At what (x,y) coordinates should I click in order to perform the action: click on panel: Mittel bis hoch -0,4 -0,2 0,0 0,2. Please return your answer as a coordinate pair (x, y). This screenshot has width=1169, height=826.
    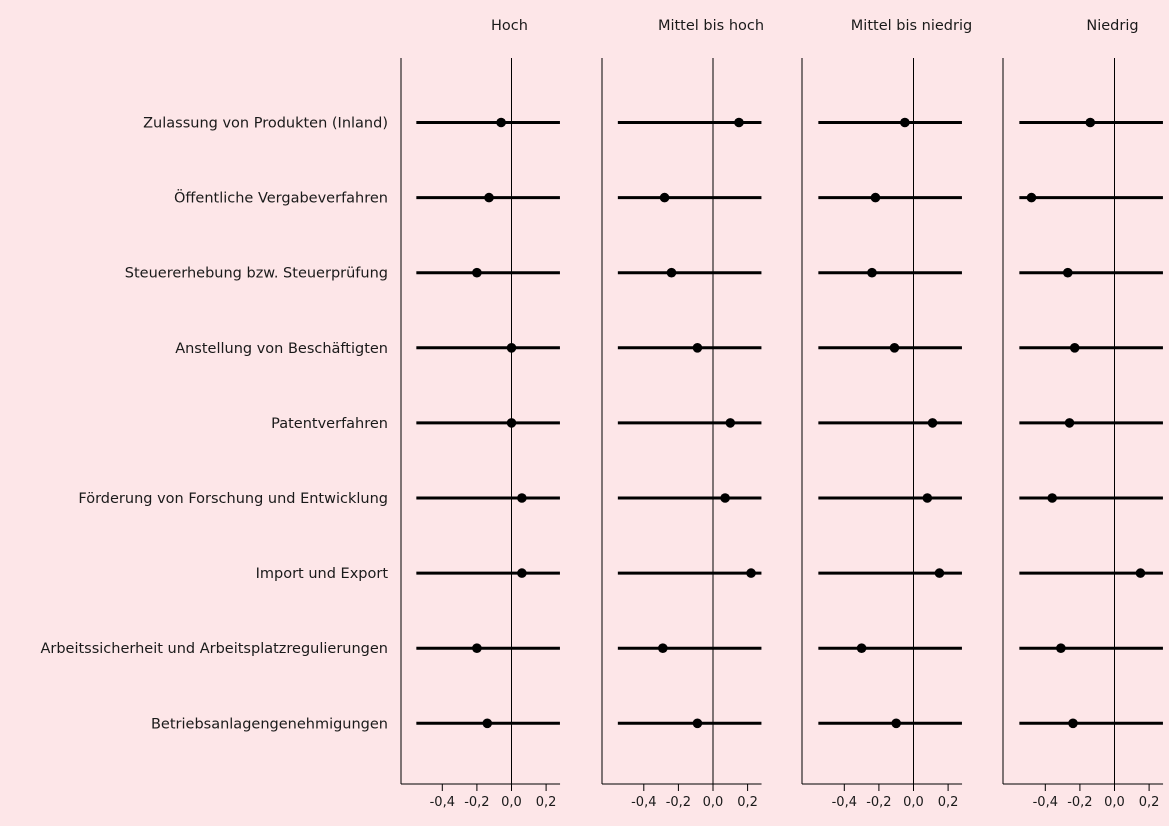
    Looking at the image, I should click on (682, 414).